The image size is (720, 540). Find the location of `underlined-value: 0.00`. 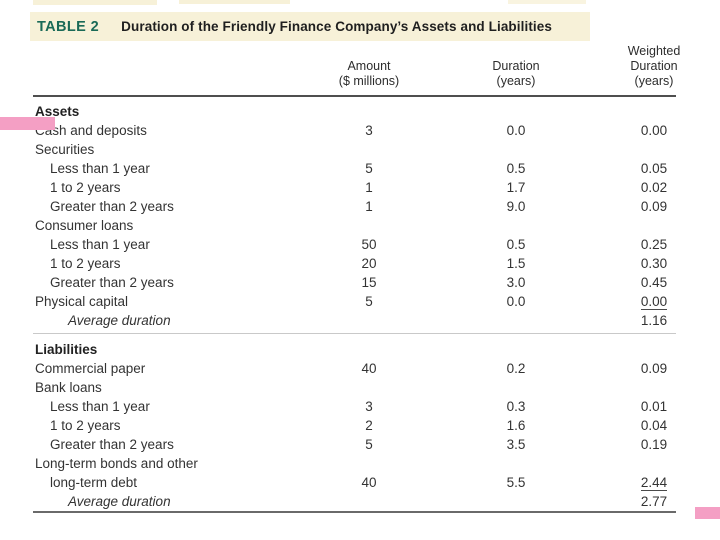

underlined-value: 0.00 is located at coordinates (654, 301).